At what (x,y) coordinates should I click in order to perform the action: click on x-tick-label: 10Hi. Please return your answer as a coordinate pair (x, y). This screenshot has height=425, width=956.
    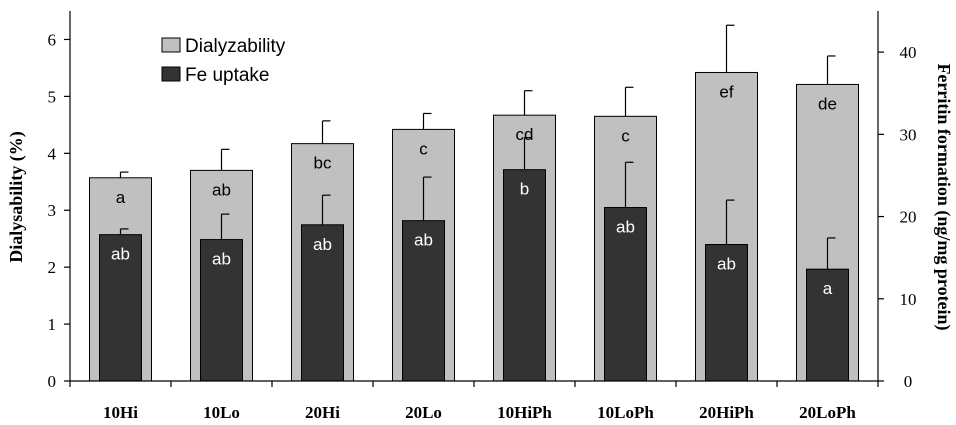
    Looking at the image, I should click on (120, 412).